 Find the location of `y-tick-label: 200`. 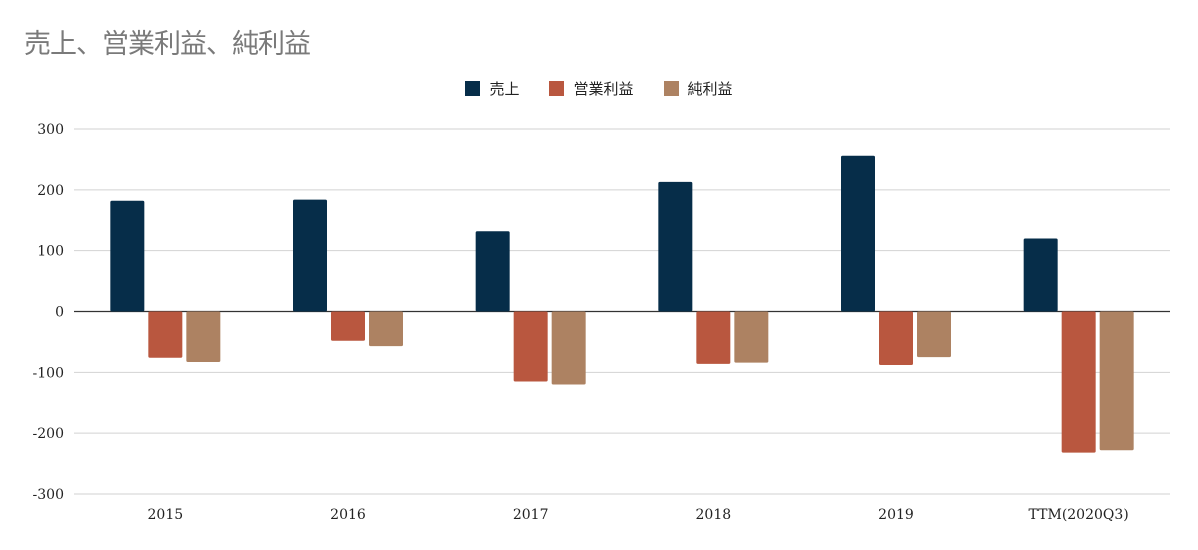

y-tick-label: 200 is located at coordinates (50, 191).